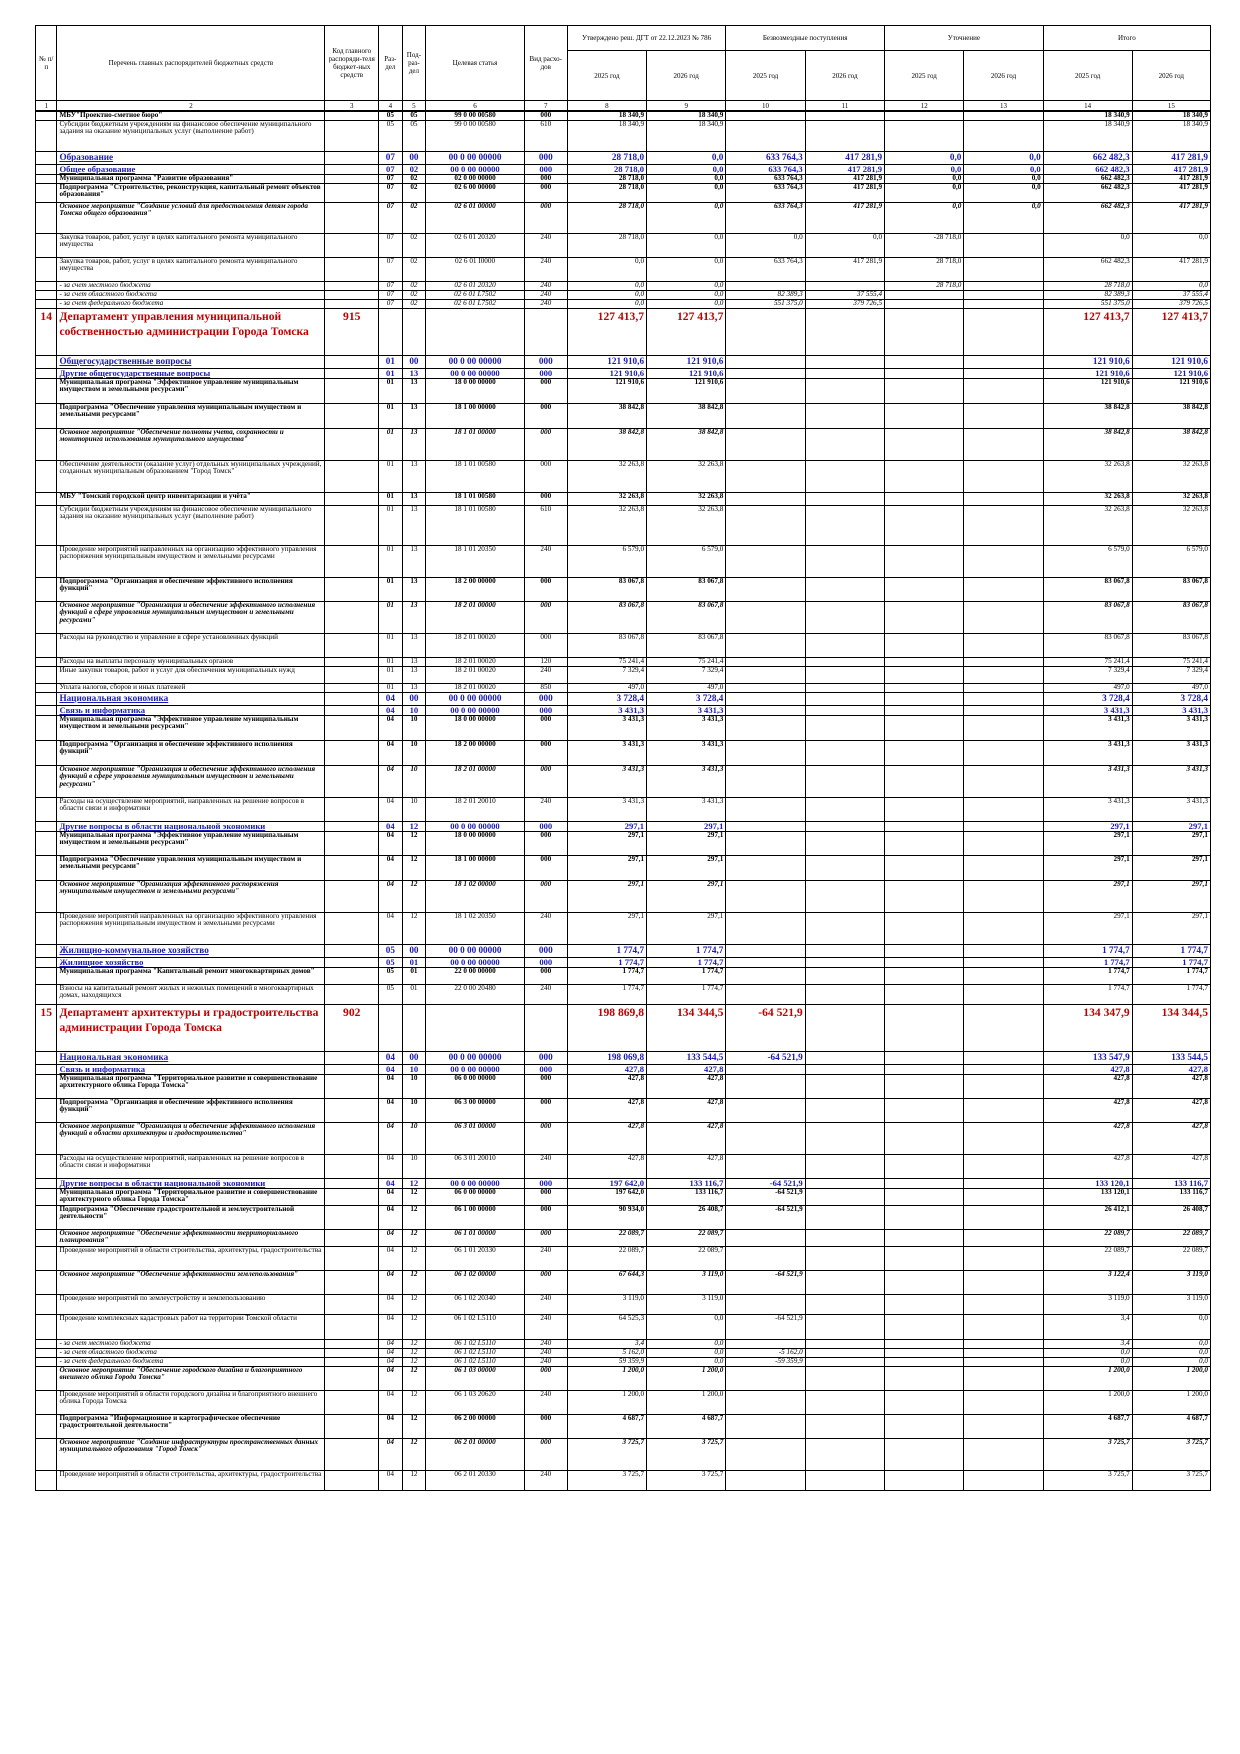 Image resolution: width=1240 pixels, height=1754 pixels. What do you see at coordinates (1171, 106) in the screenshot?
I see `column-number: 15` at bounding box center [1171, 106].